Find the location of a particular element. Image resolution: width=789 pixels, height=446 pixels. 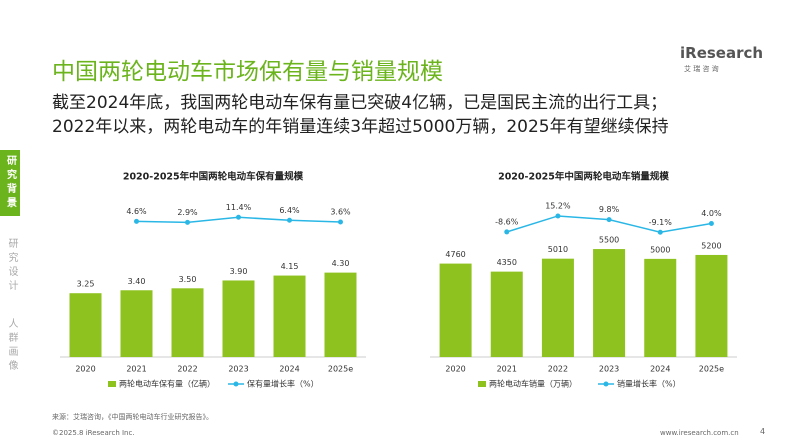

chart-title: 2020-2025年中国两轮电动车销量规模 is located at coordinates (583, 177).